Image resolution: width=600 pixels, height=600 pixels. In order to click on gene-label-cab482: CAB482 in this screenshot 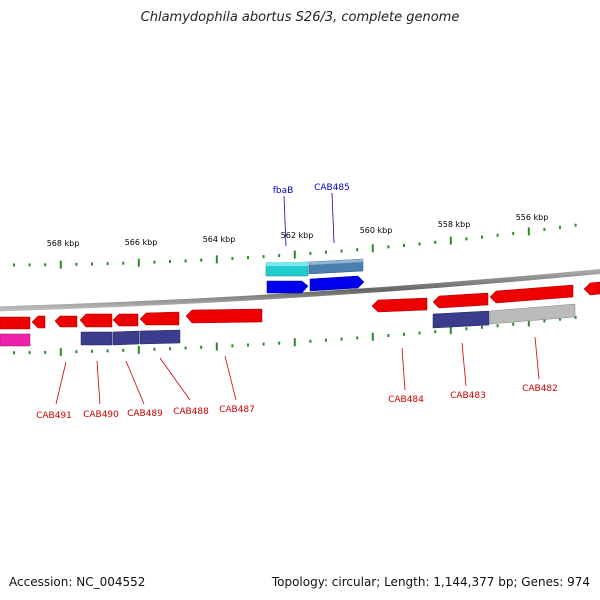, I will do `click(540, 389)`.